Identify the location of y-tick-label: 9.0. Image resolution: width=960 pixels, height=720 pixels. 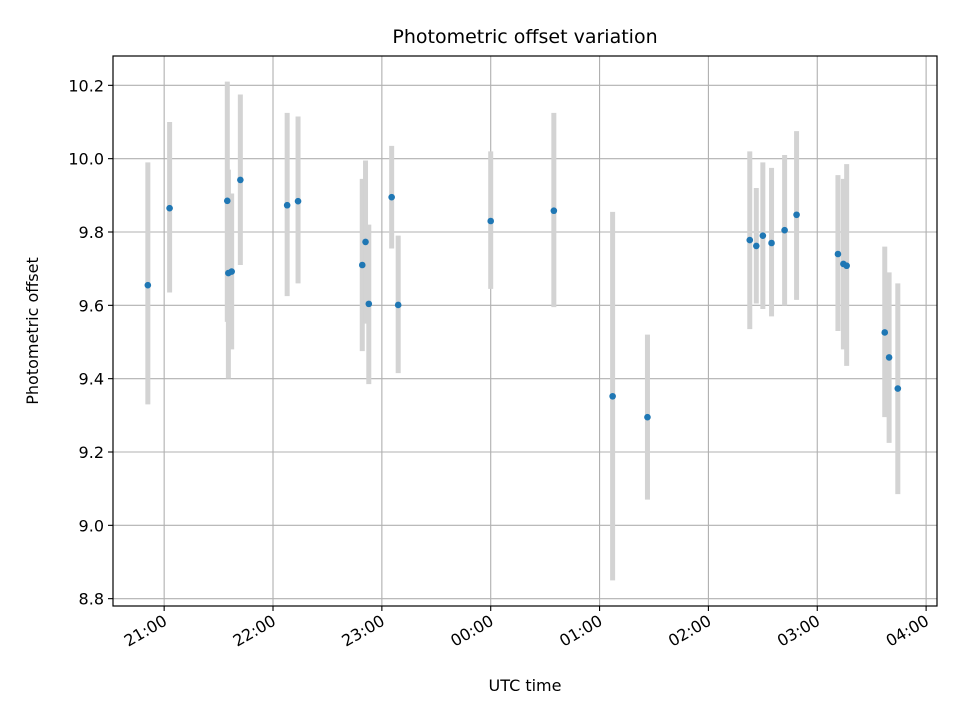
(91, 525).